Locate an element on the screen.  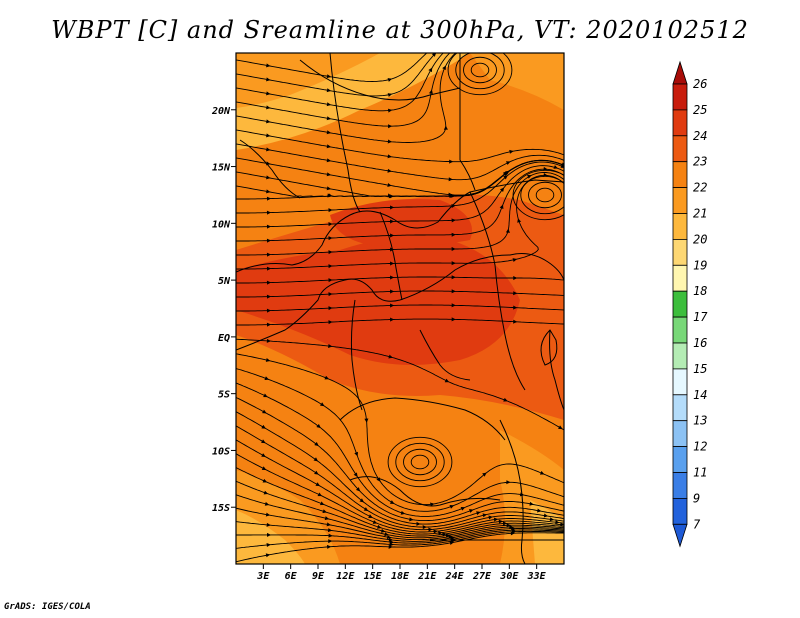
colorbar-label: 11 is located at coordinates (700, 473).